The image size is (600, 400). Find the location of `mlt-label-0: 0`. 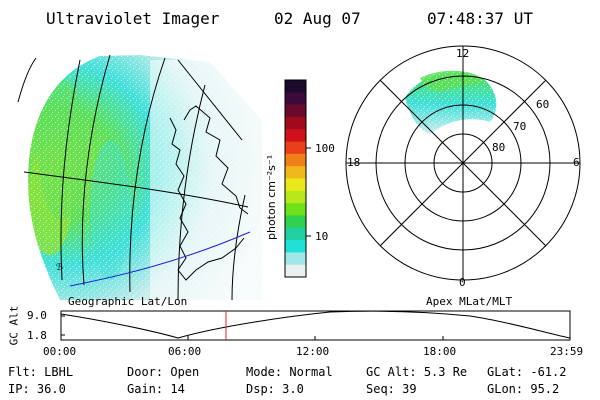

mlt-label-0: 0 is located at coordinates (462, 282).